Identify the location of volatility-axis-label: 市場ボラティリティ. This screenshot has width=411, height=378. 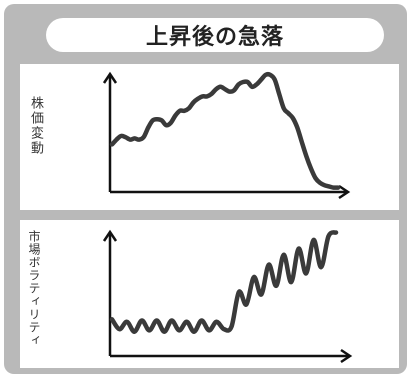
(34, 288).